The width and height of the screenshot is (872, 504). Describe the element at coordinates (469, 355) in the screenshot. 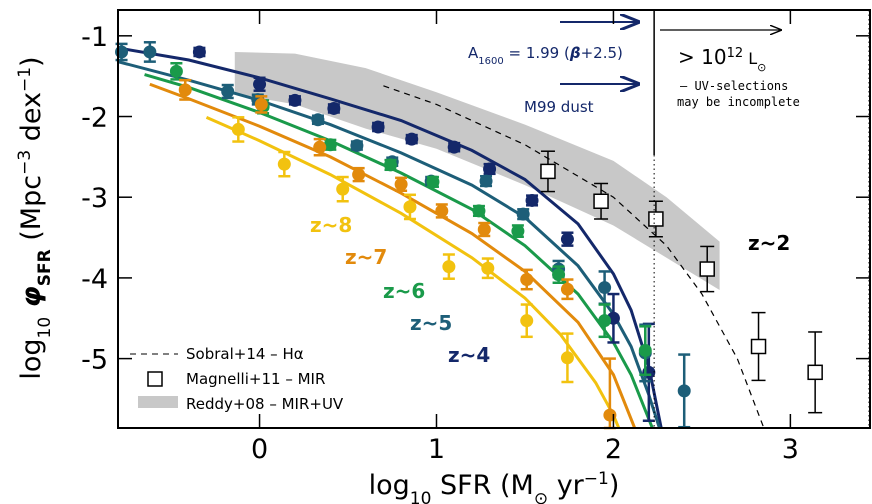

I see `series-label: z~4` at that location.